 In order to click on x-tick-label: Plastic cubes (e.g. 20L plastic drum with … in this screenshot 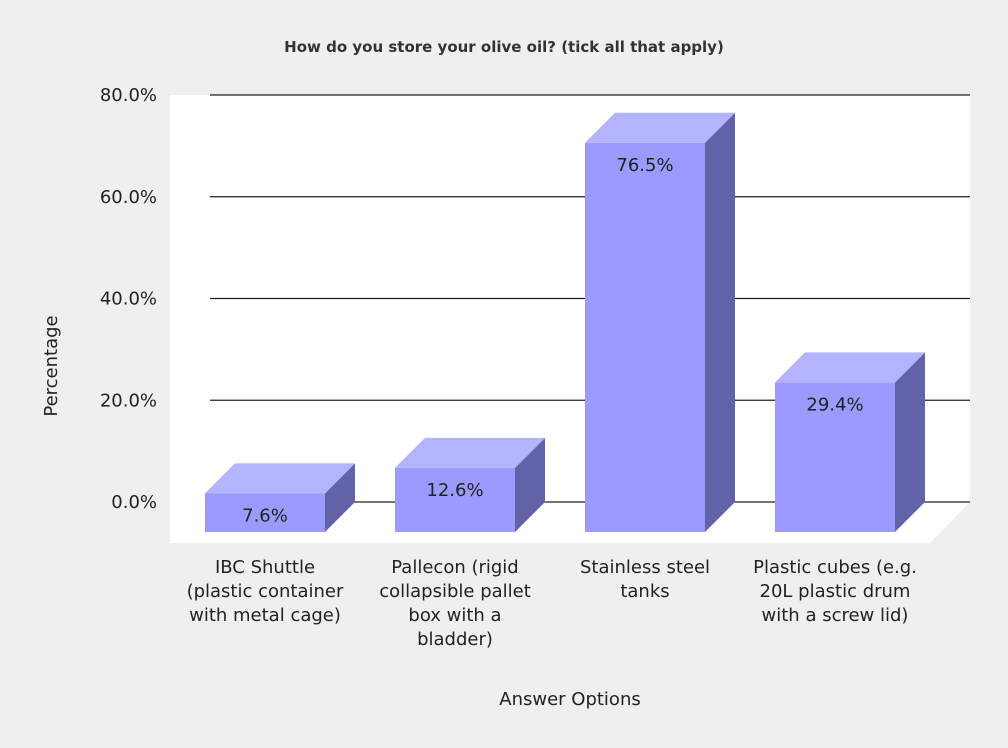, I will do `click(835, 591)`.